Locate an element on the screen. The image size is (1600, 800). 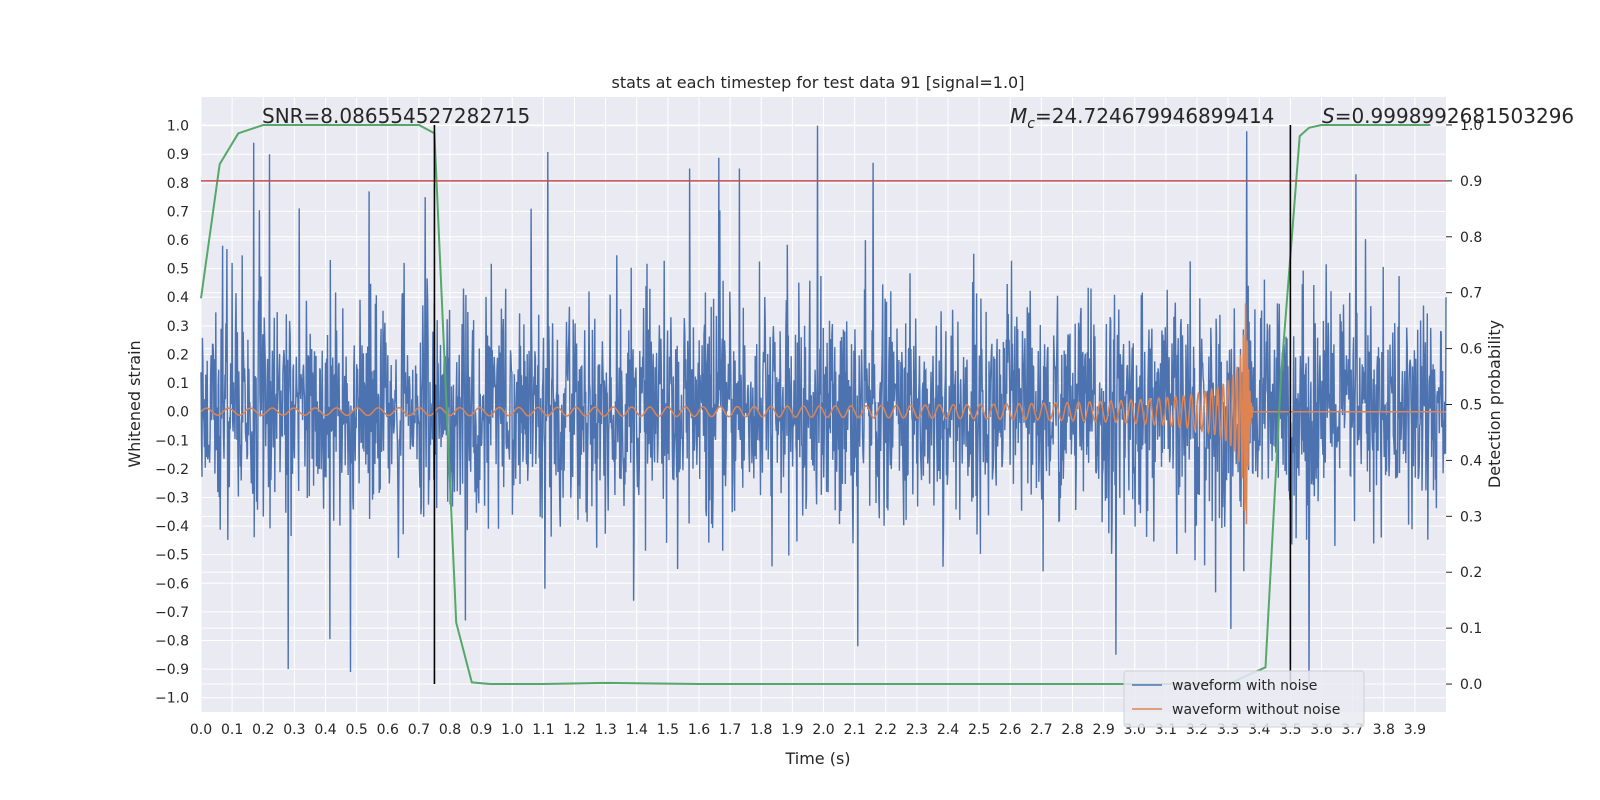
y-tick-label: −0.6 is located at coordinates (172, 584).